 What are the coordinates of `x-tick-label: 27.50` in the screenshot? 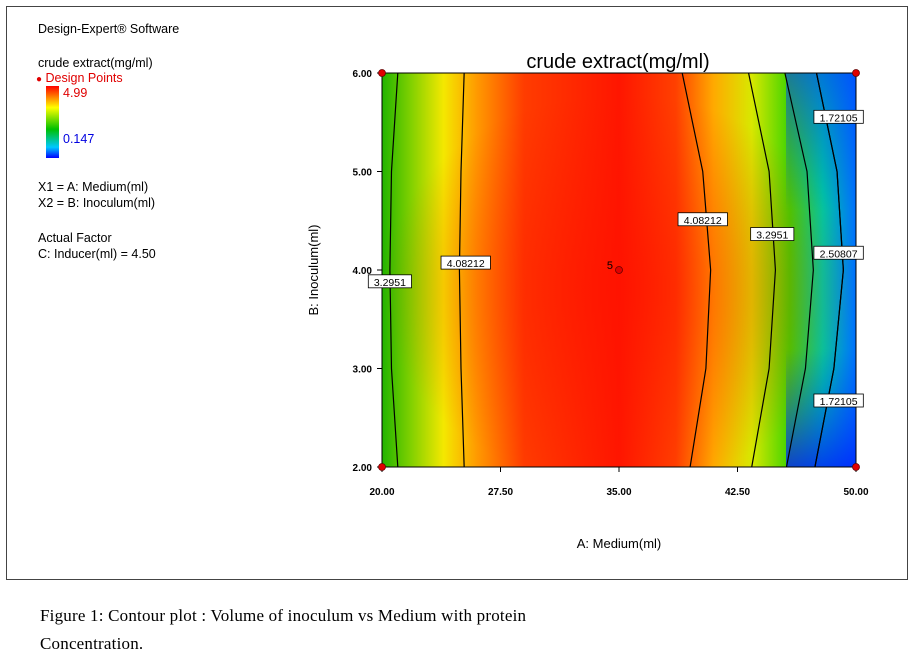 It's located at (500, 492).